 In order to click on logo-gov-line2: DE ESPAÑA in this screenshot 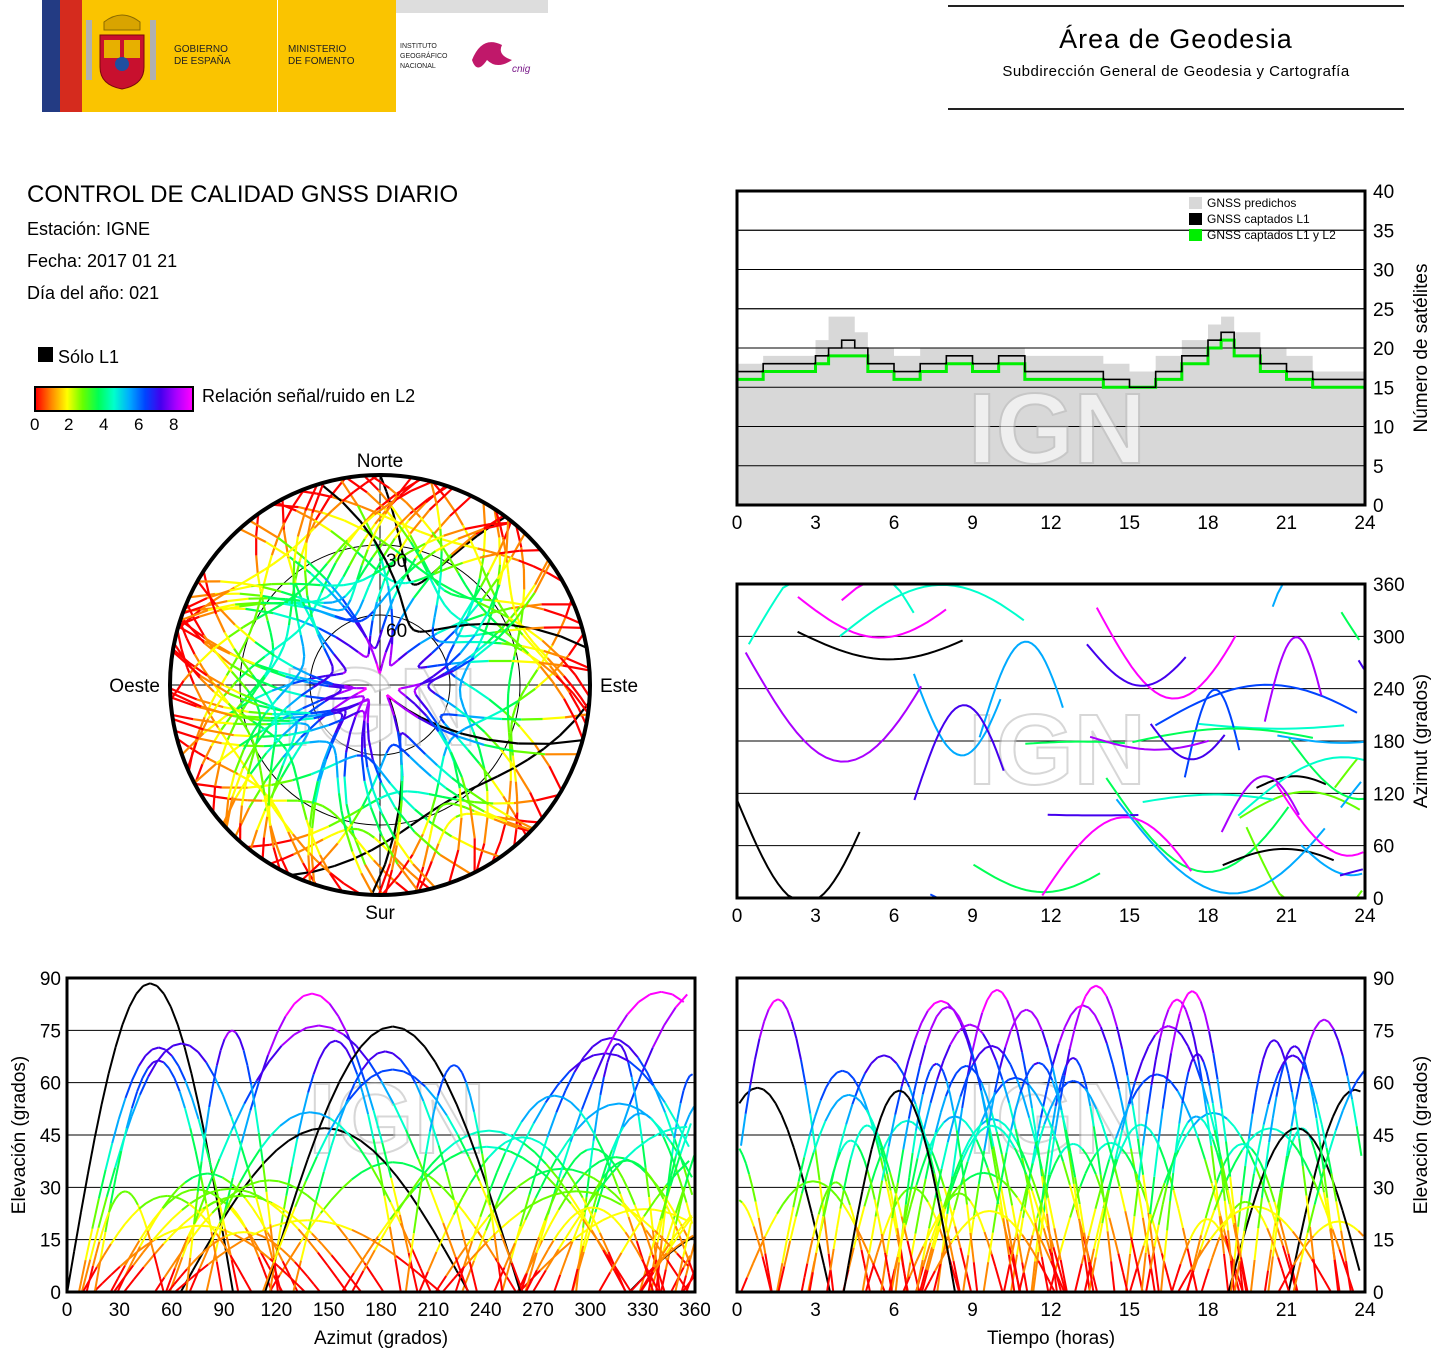, I will do `click(202, 60)`.